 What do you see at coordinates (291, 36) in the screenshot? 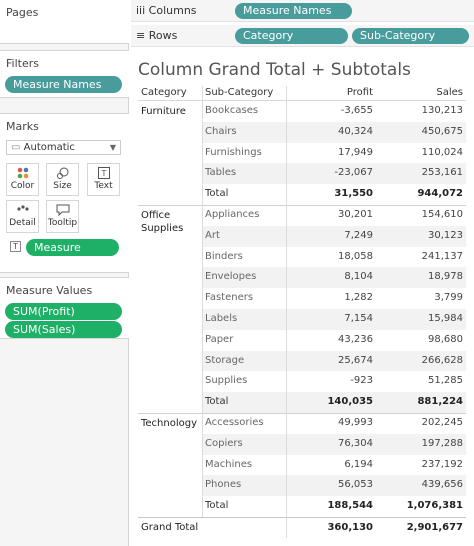
I see `rows-pill-category: Category` at bounding box center [291, 36].